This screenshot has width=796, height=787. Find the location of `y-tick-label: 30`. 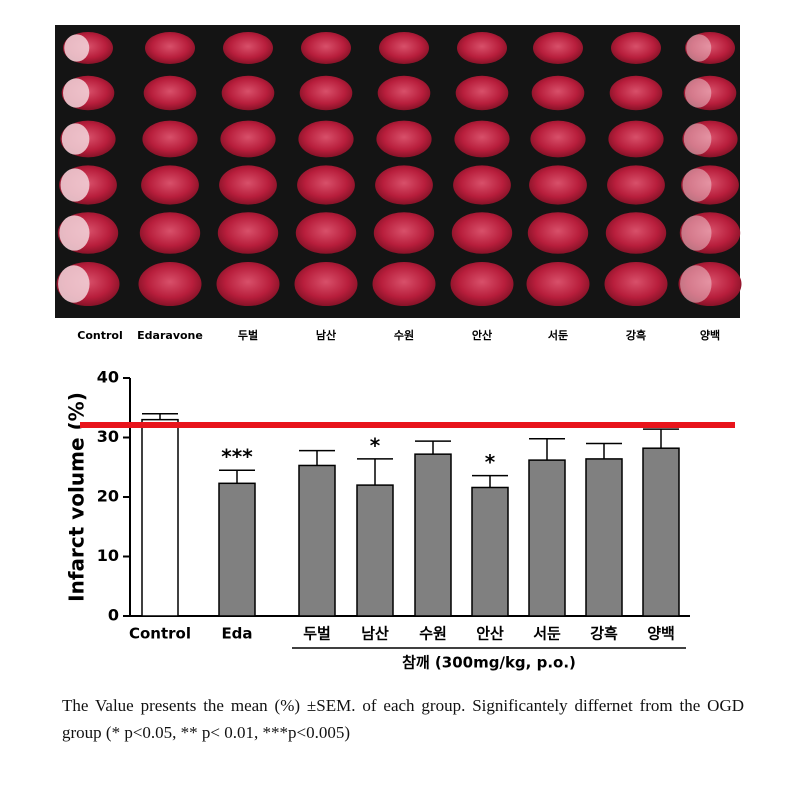

y-tick-label: 30 is located at coordinates (108, 436).